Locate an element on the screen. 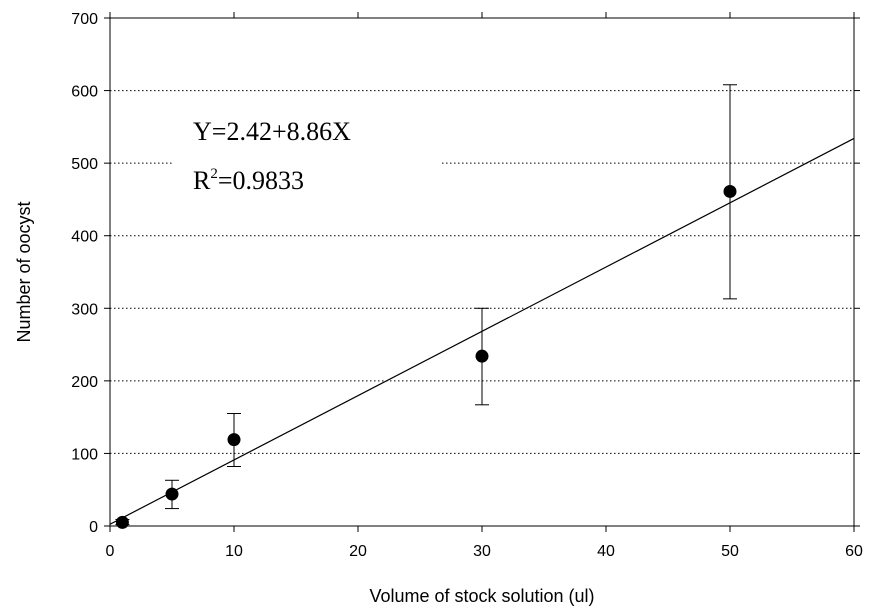 The height and width of the screenshot is (610, 869). y-tick-label-7: 700 is located at coordinates (84, 19).